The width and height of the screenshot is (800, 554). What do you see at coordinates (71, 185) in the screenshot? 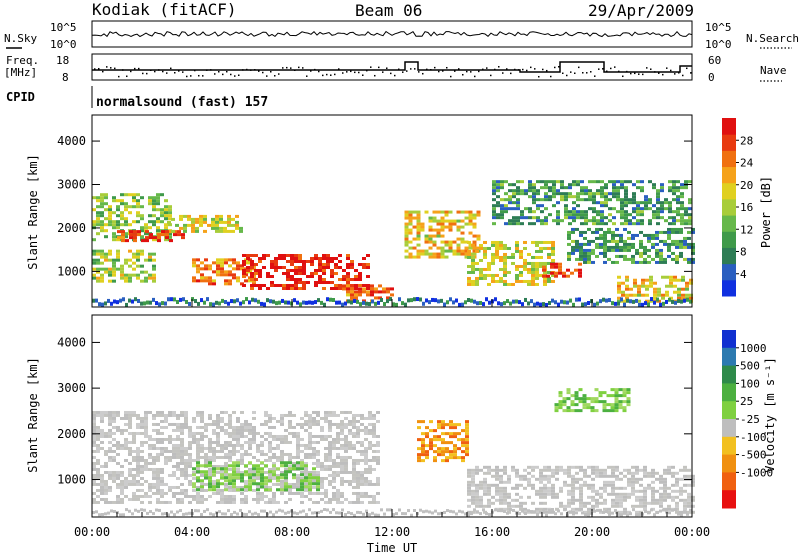
I see `power-ytick-label: 3000` at bounding box center [71, 185].